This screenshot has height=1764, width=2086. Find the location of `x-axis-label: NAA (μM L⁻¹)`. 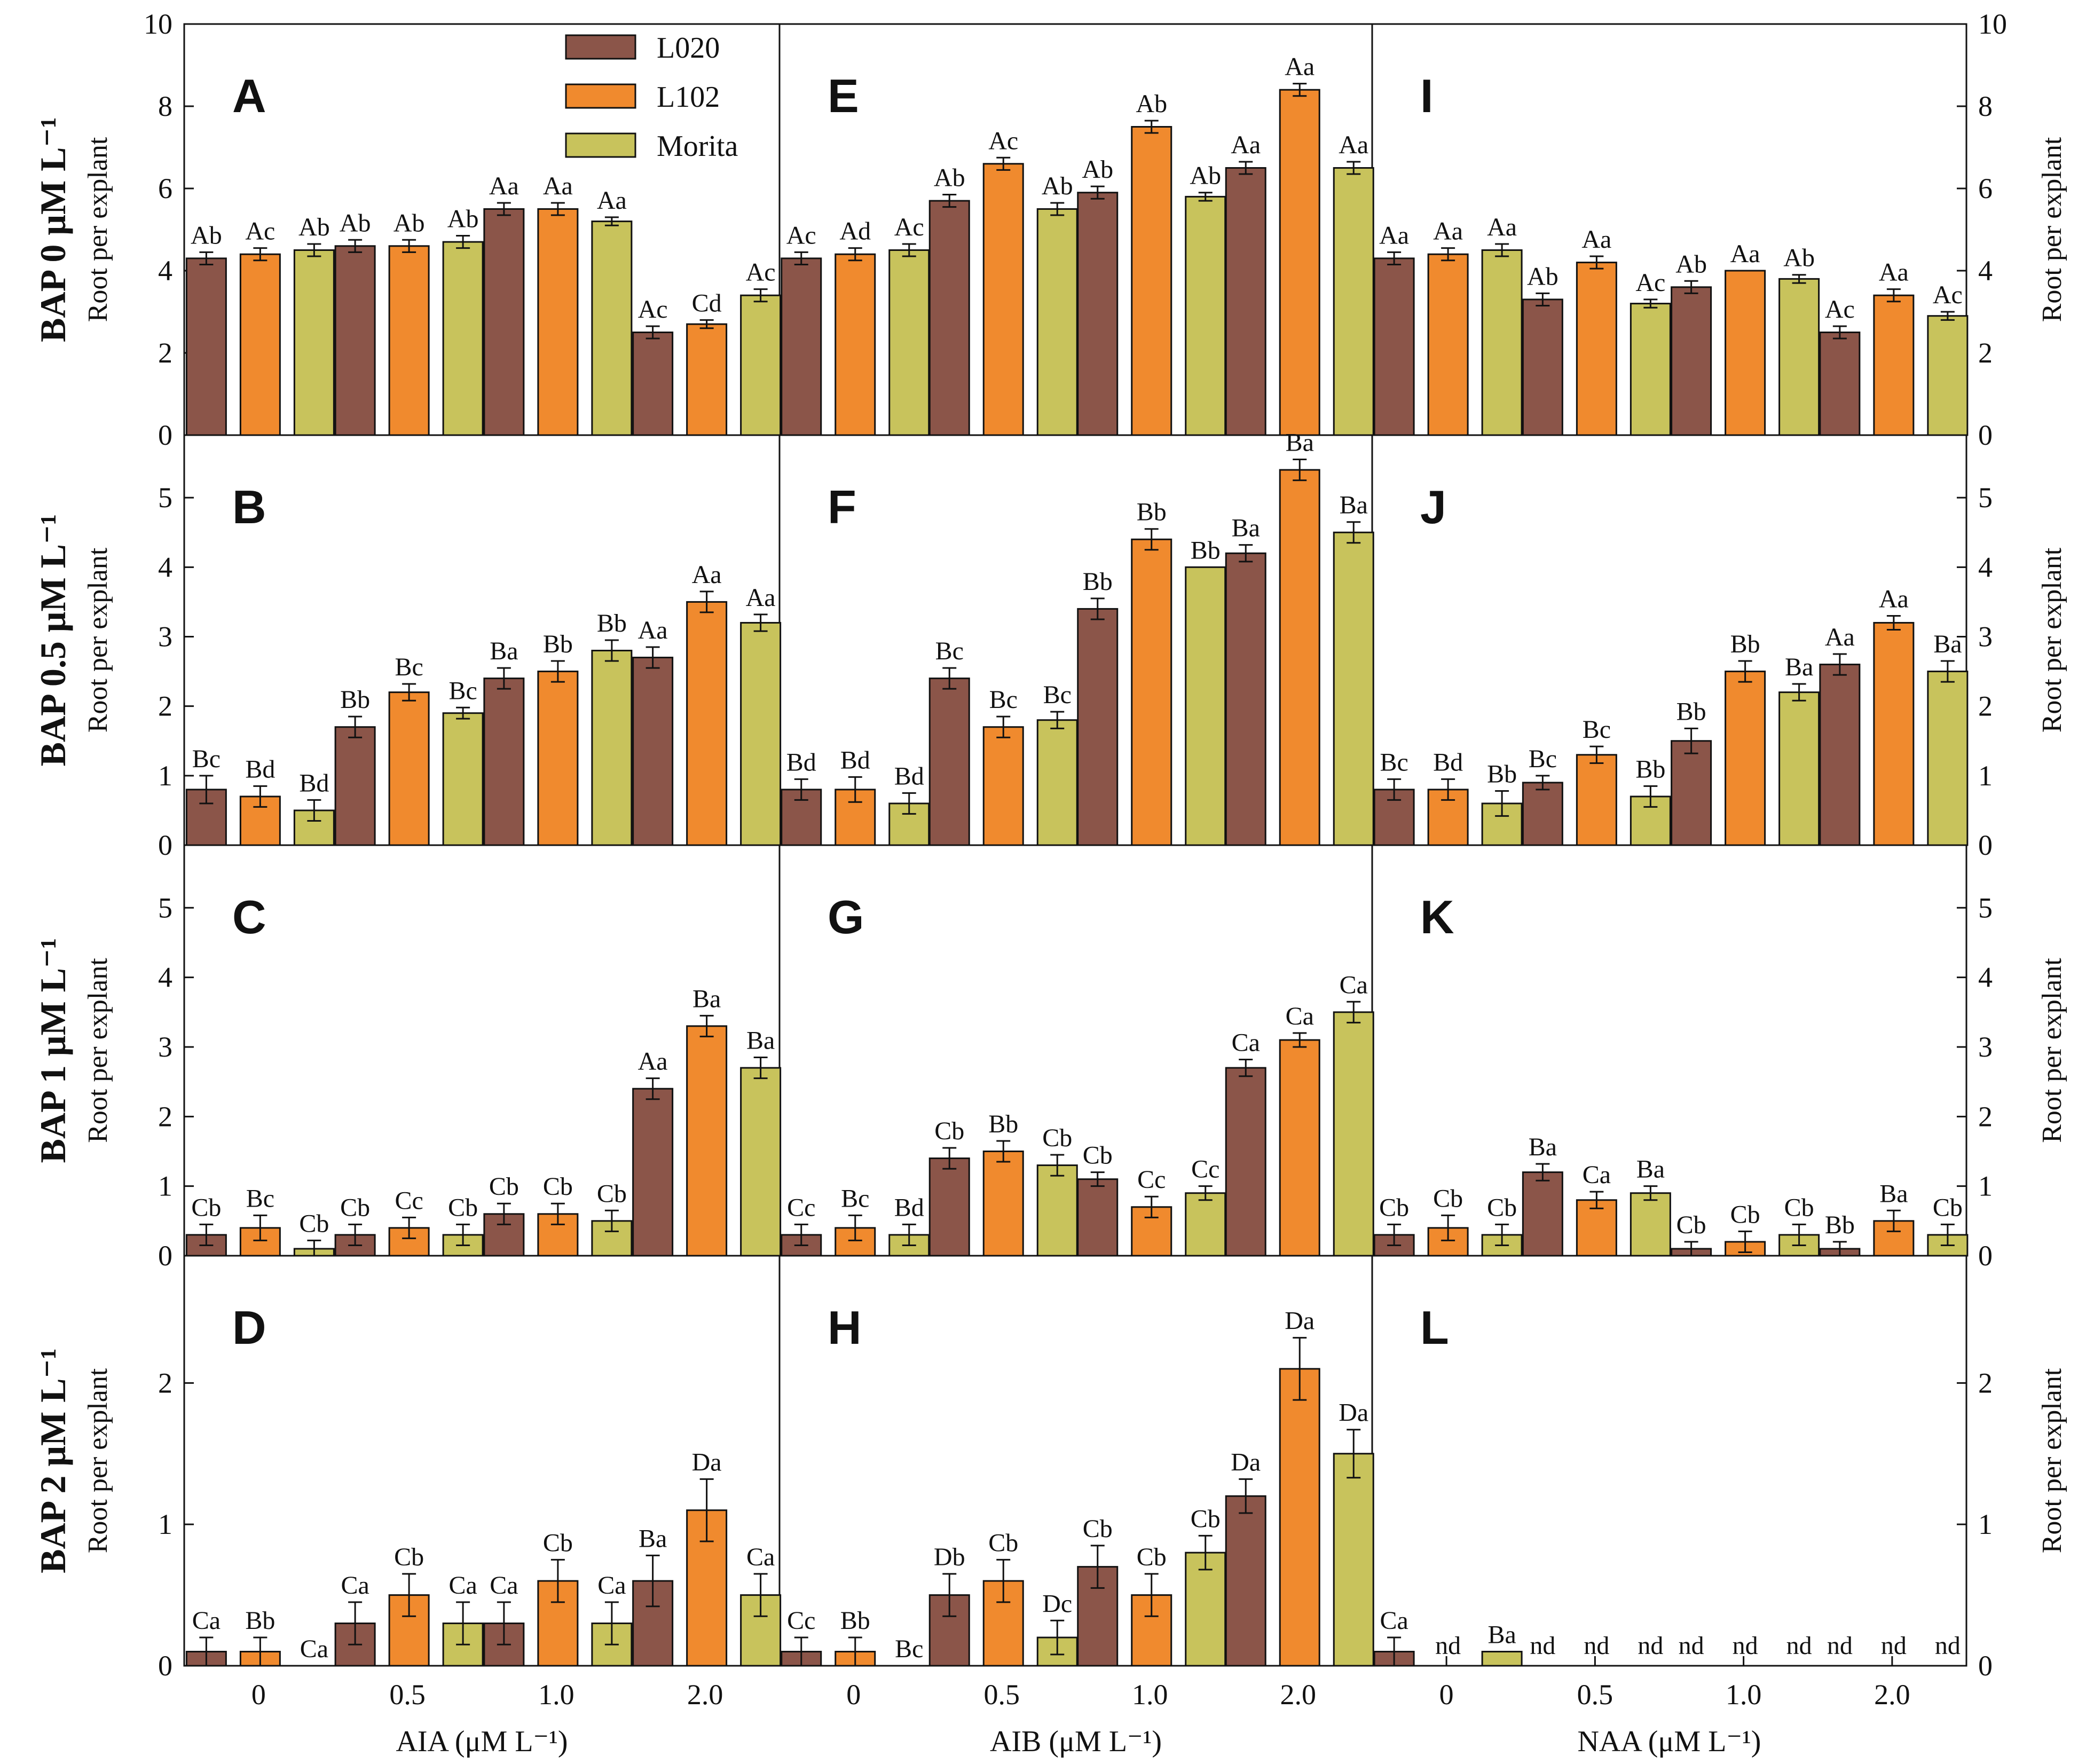

x-axis-label: NAA (μM L⁻¹) is located at coordinates (1669, 1741).